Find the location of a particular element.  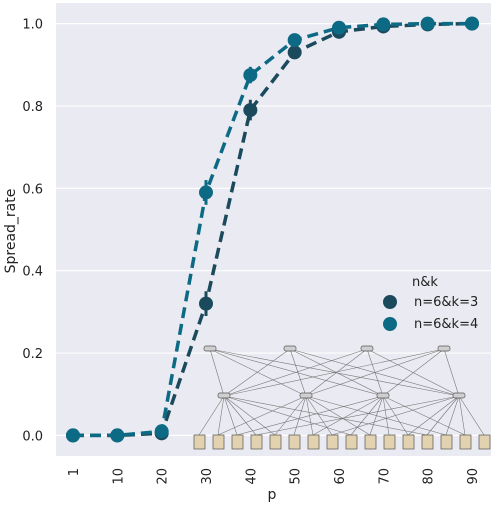

x-tick-labels: 1 10 20 30 40 50 60 70 80 90 is located at coordinates (274, 476).